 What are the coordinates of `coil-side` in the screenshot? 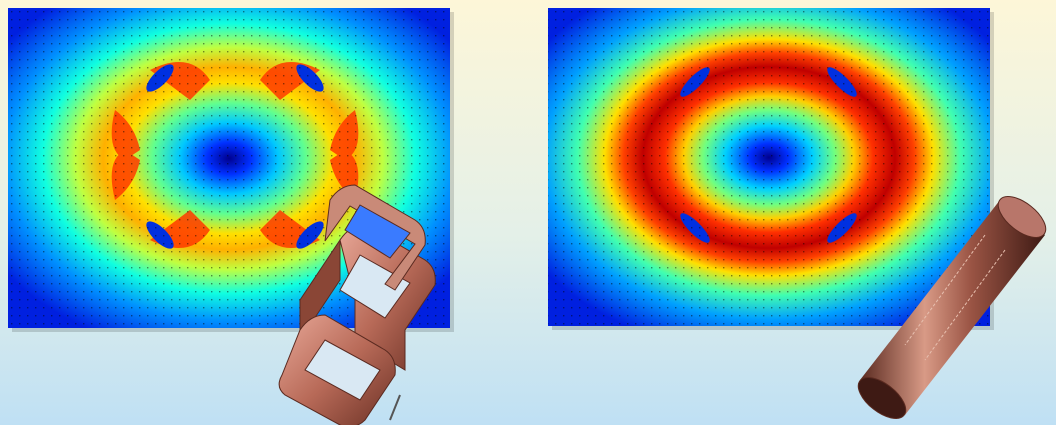 It's located at (320, 290).